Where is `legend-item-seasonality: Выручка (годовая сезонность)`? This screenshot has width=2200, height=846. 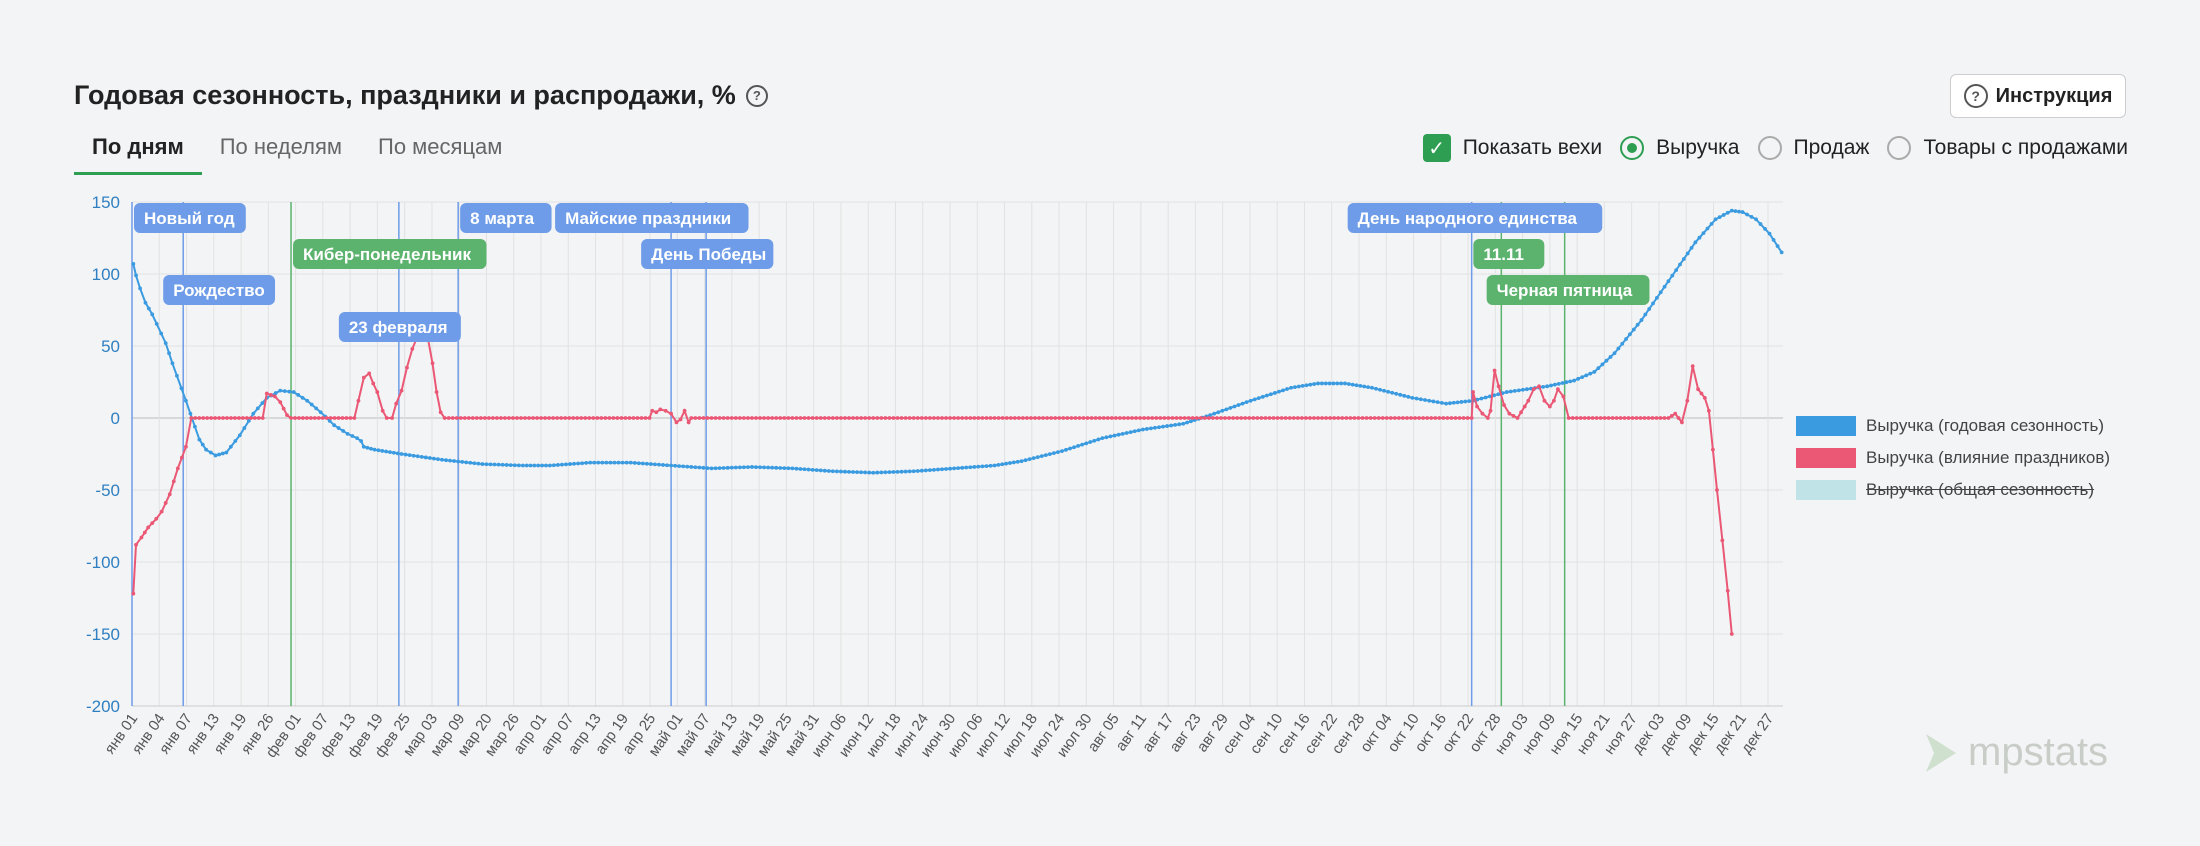 legend-item-seasonality: Выручка (годовая сезонность) is located at coordinates (1953, 426).